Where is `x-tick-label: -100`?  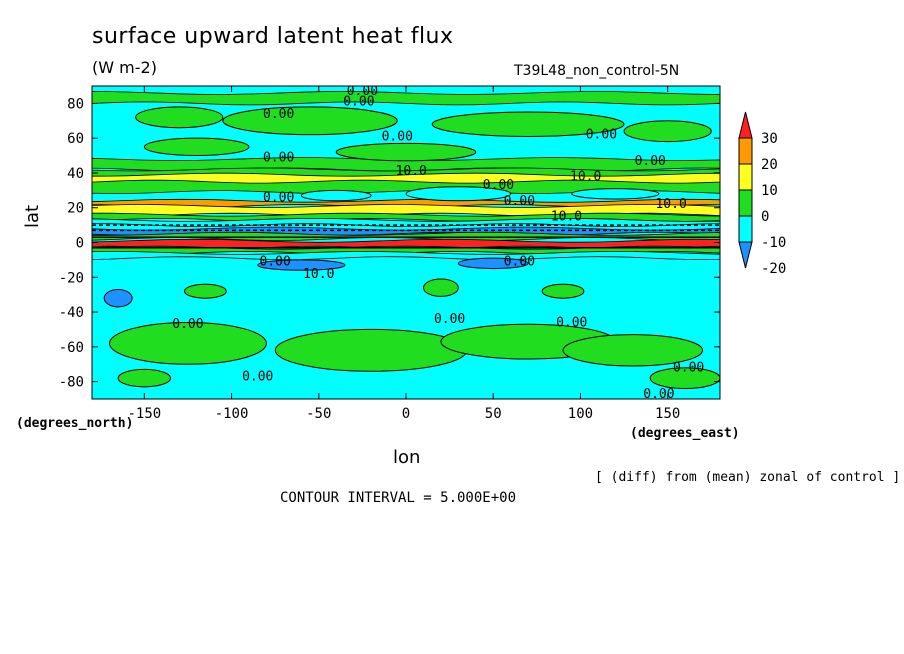
x-tick-label: -100 is located at coordinates (232, 414).